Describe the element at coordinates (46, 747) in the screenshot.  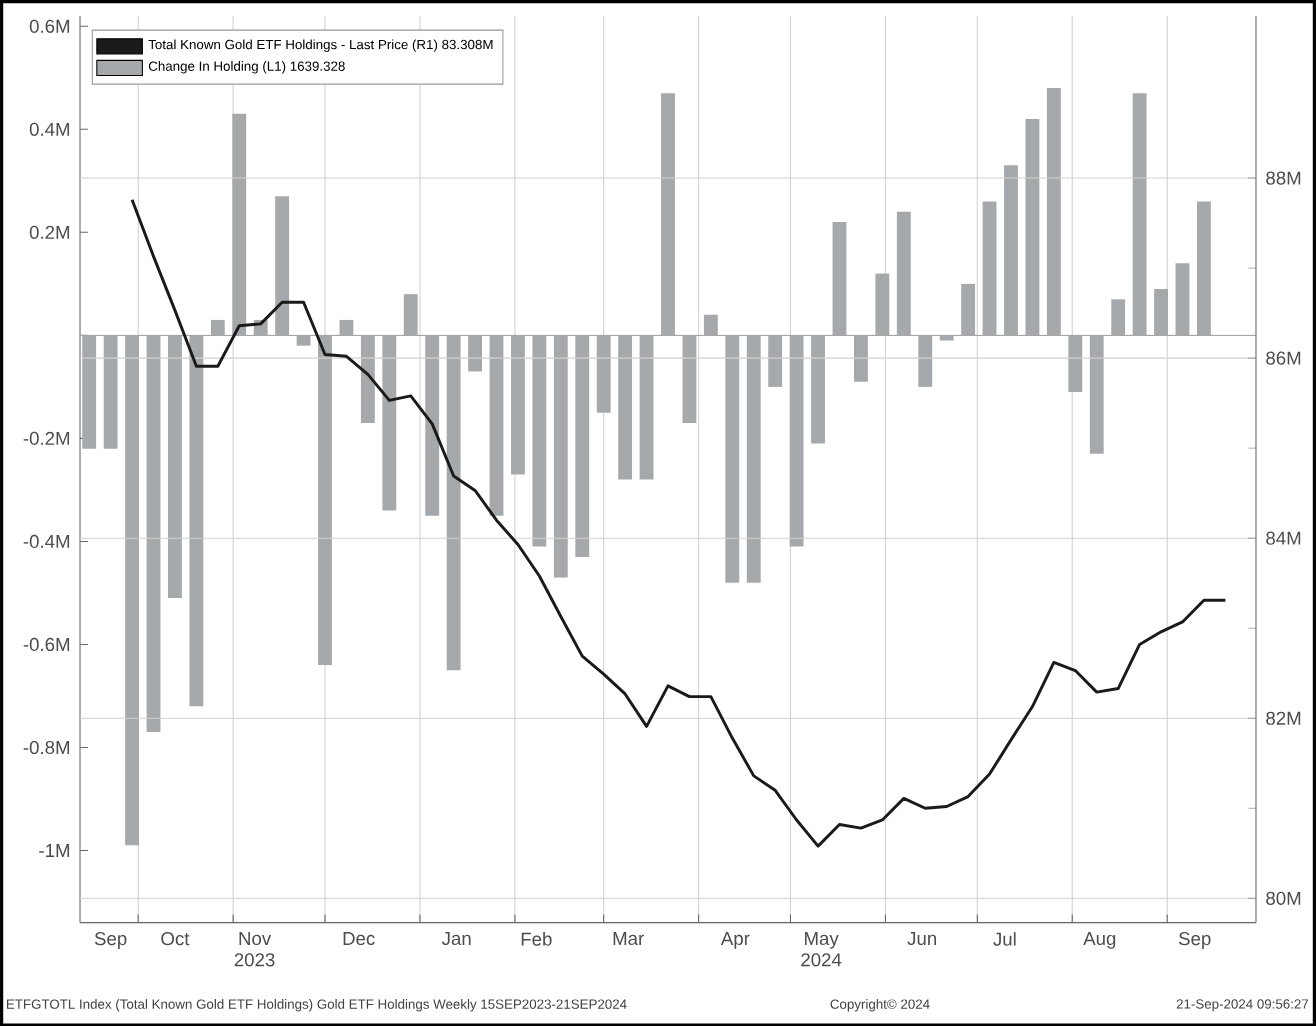
I see `y-tick-label: -0.8M` at that location.